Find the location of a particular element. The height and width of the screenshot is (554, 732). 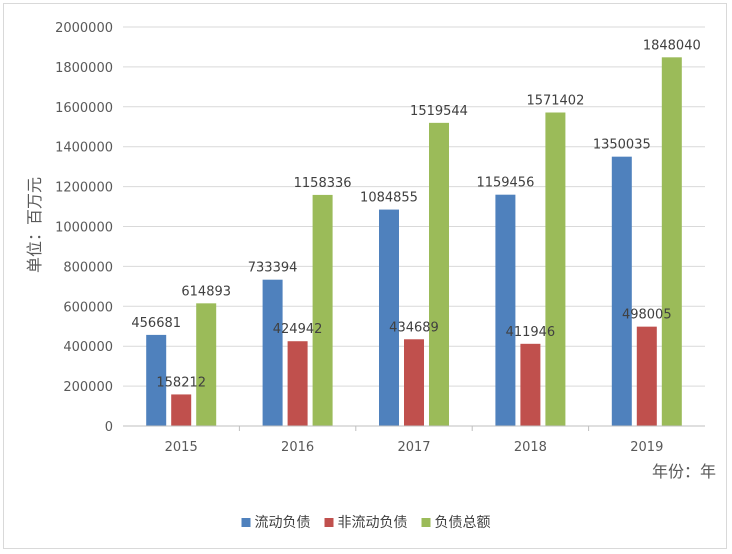

legend-item: 负债总额 is located at coordinates (456, 523).